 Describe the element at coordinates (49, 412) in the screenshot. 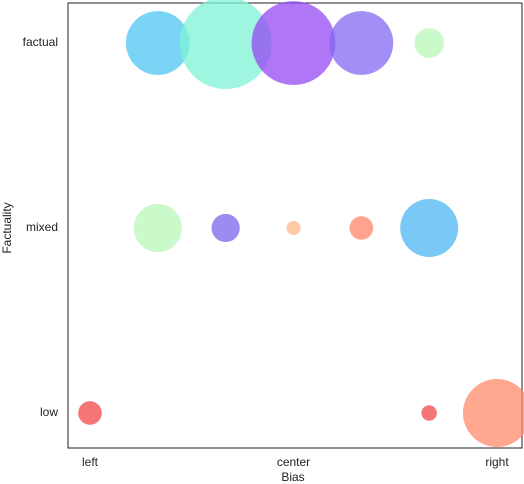

I see `y-tick-label: low` at that location.